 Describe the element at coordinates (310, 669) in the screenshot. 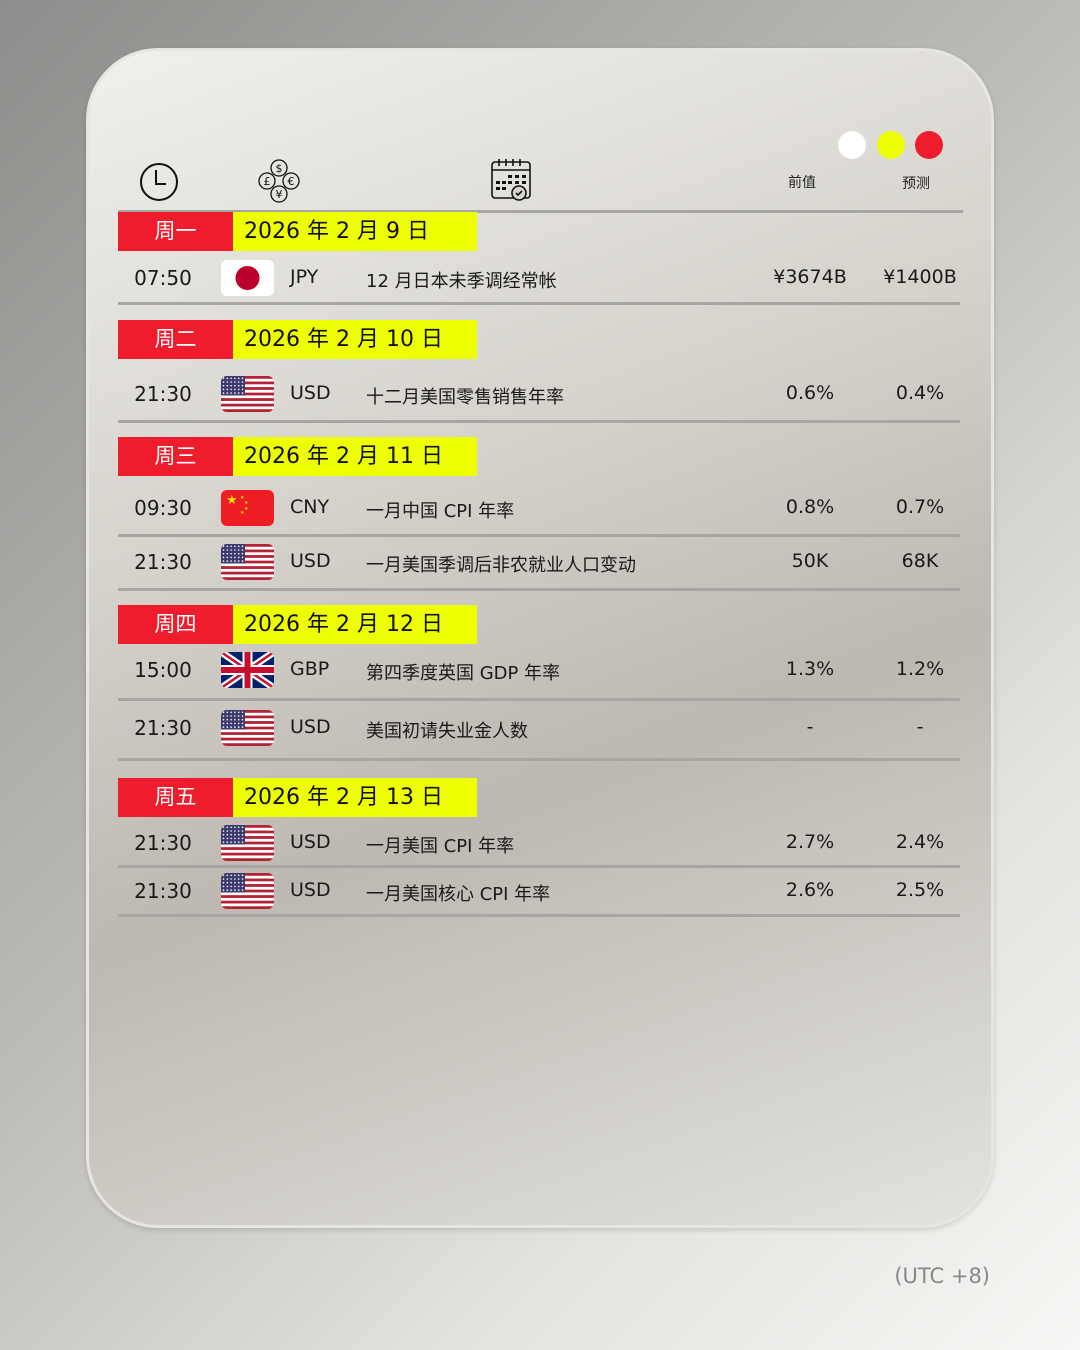

I see `currency-code: GBP` at that location.